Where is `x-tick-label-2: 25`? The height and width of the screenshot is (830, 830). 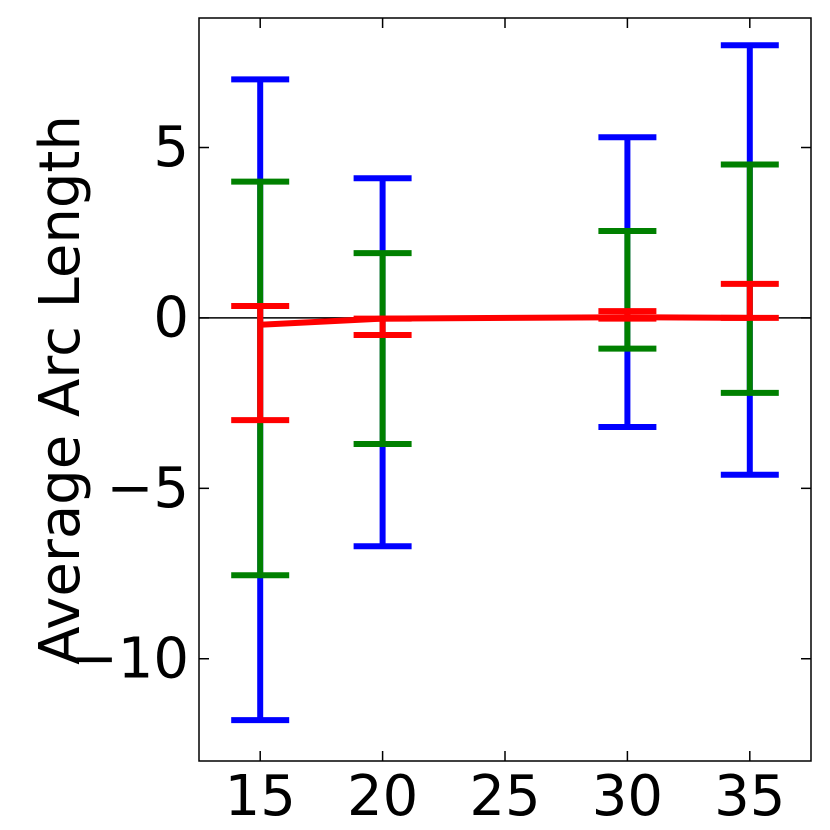
x-tick-label-2: 25 is located at coordinates (504, 796).